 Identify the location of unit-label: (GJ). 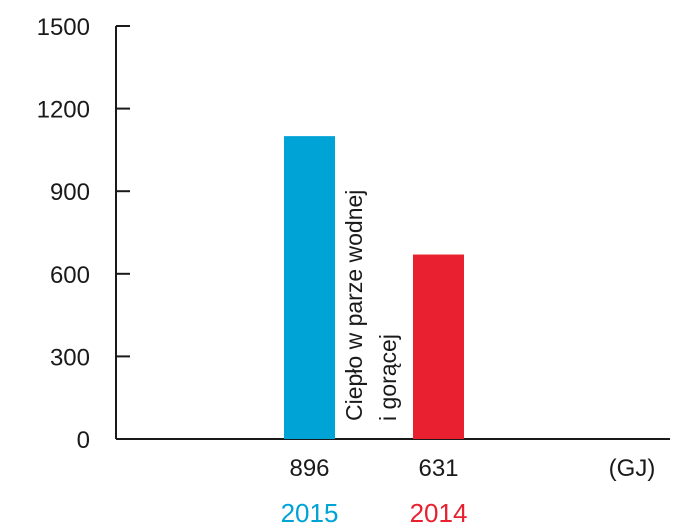
(632, 468).